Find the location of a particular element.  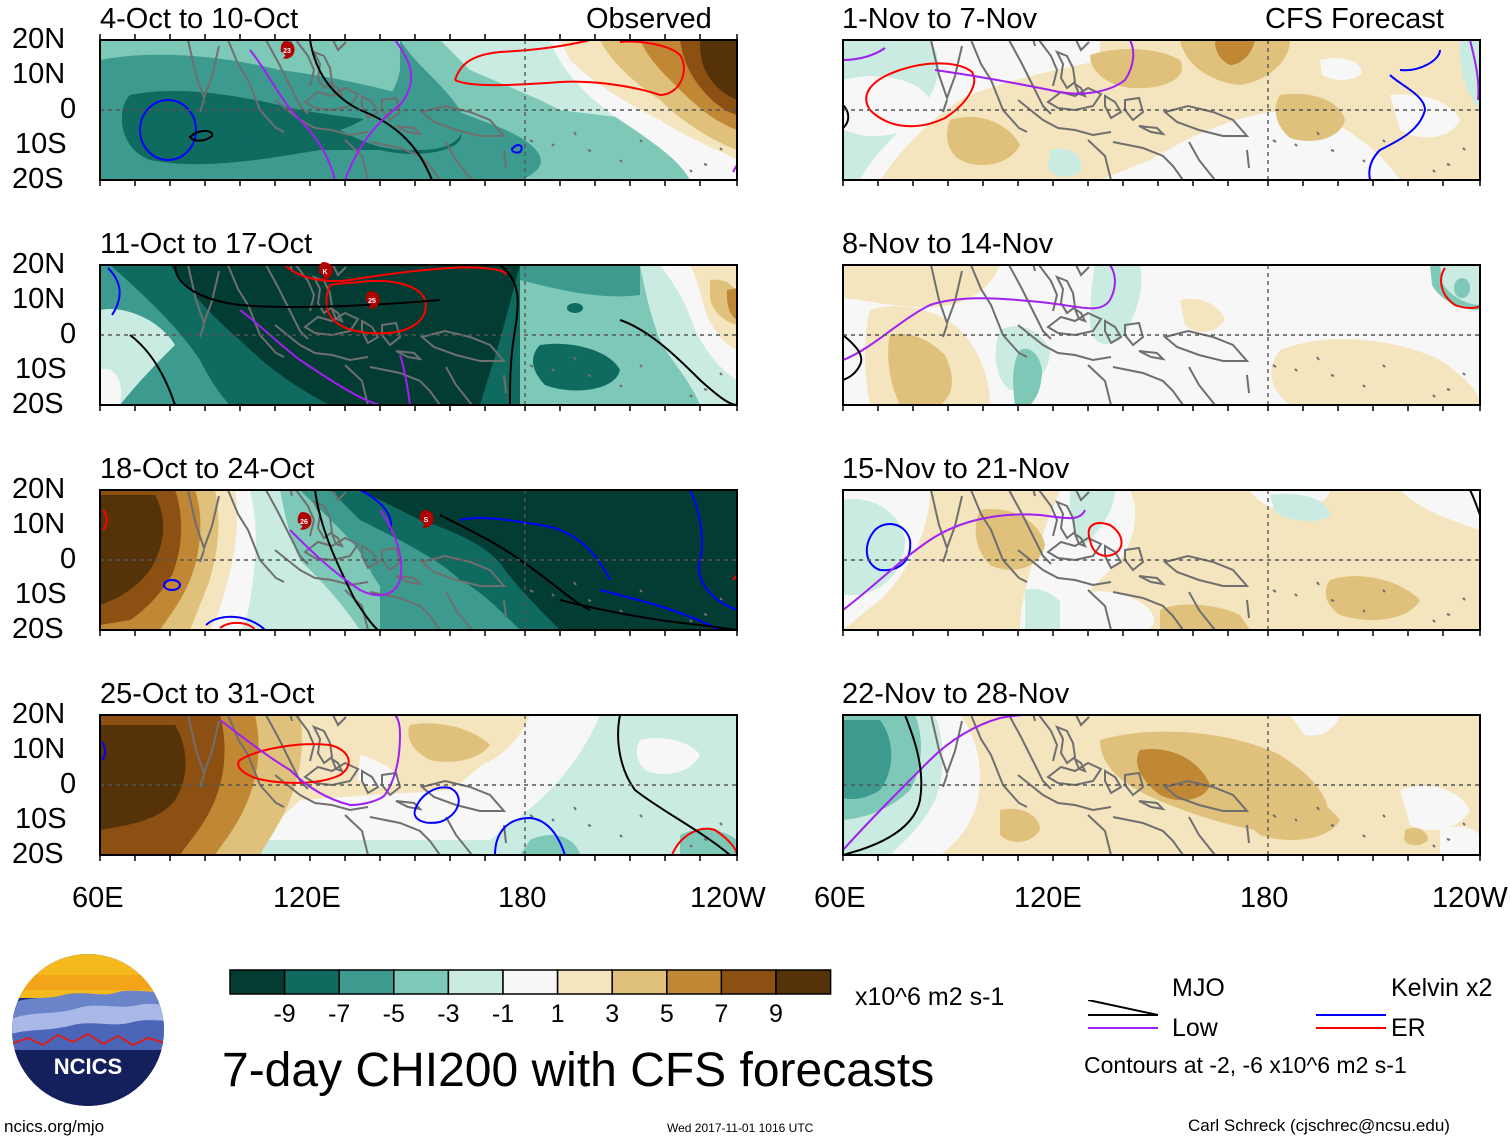

ncics-logo: NCICS is located at coordinates (88, 1030).